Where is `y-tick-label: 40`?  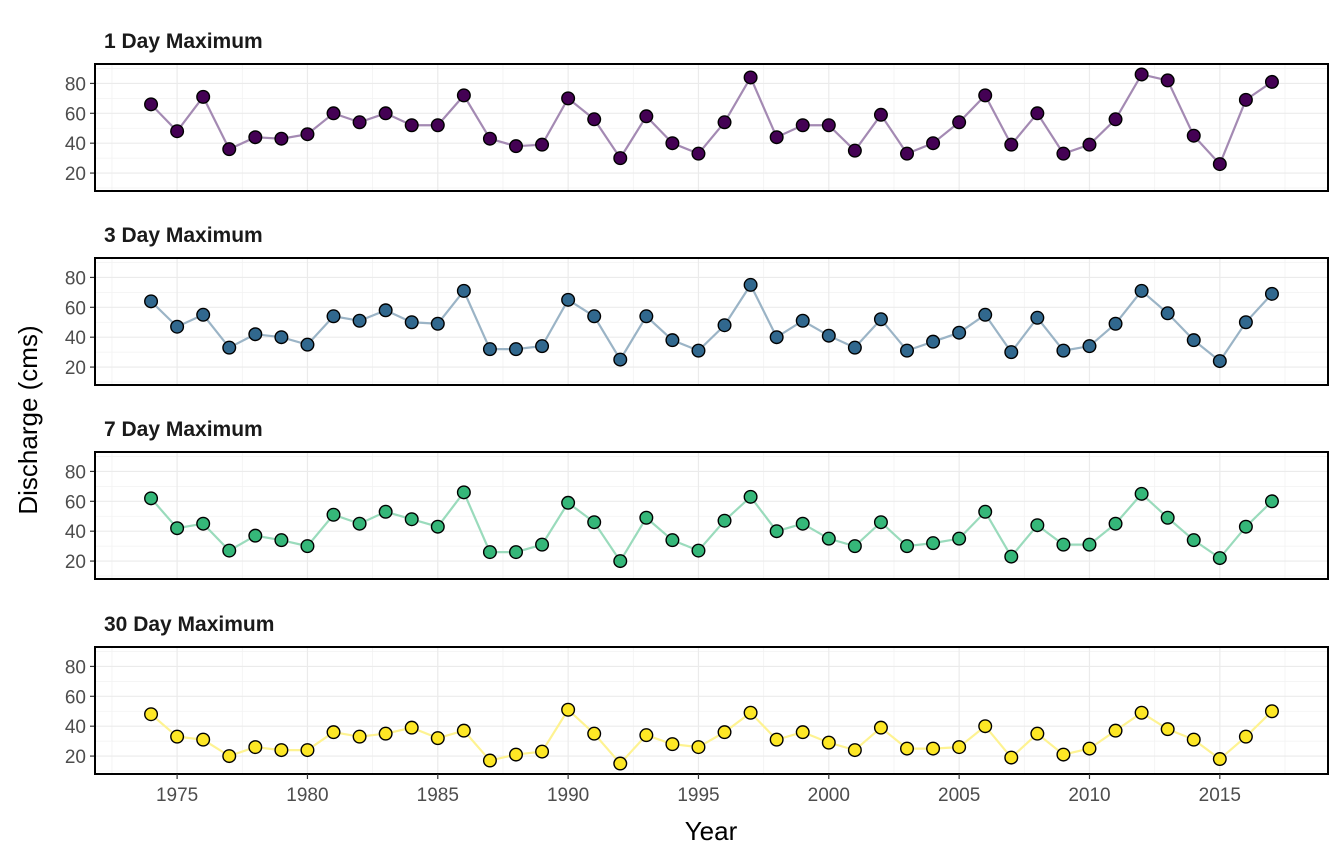 y-tick-label: 40 is located at coordinates (75, 338).